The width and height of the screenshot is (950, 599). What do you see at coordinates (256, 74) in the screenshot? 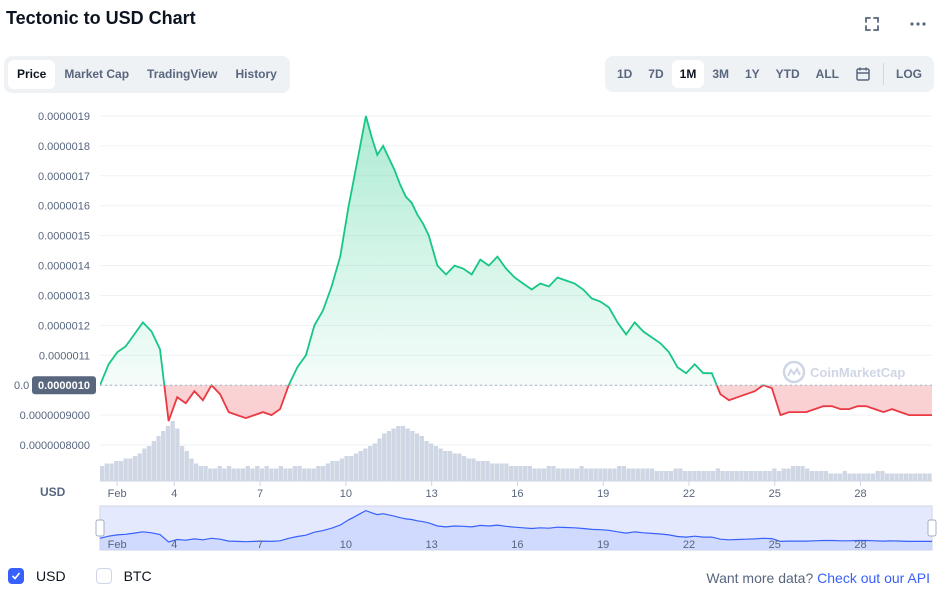
I see `tab-history: History` at bounding box center [256, 74].